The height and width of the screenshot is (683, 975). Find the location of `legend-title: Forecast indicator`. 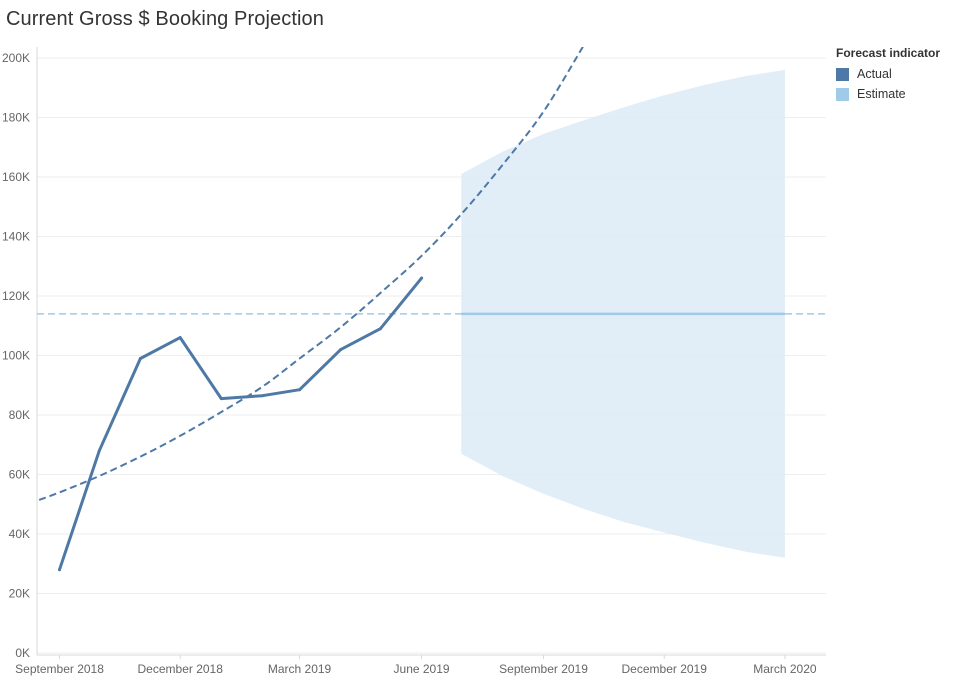

legend-title: Forecast indicator is located at coordinates (888, 53).